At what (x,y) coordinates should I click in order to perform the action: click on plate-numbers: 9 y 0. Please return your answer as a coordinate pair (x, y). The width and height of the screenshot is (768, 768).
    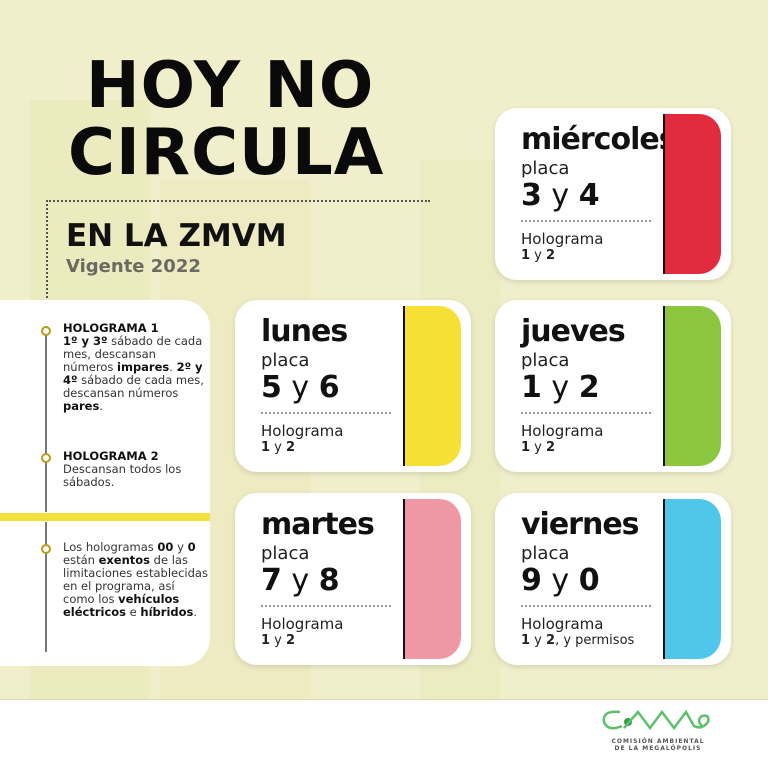
    Looking at the image, I should click on (560, 580).